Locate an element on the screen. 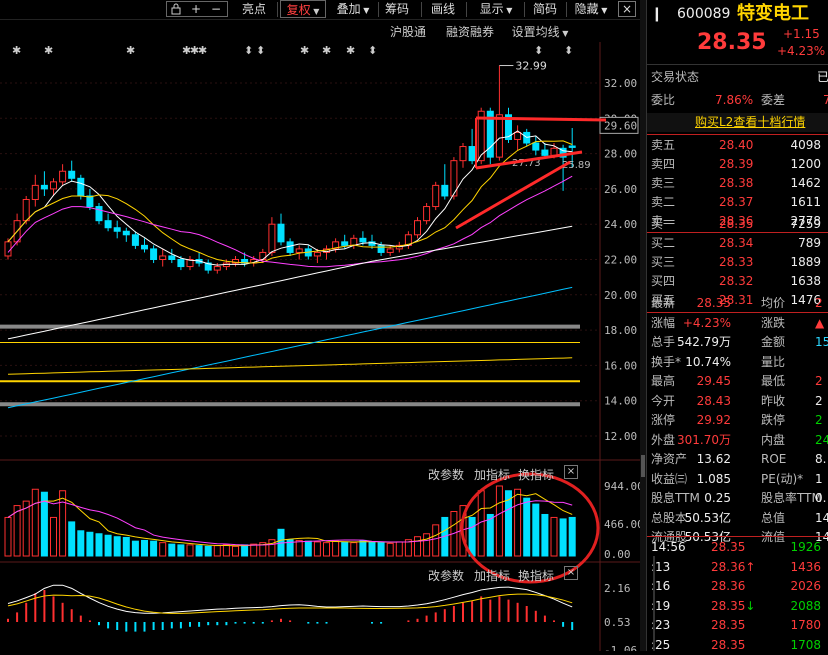 Image resolution: width=828 pixels, height=655 pixels. hsgt-button: 沪股通 is located at coordinates (407, 32).